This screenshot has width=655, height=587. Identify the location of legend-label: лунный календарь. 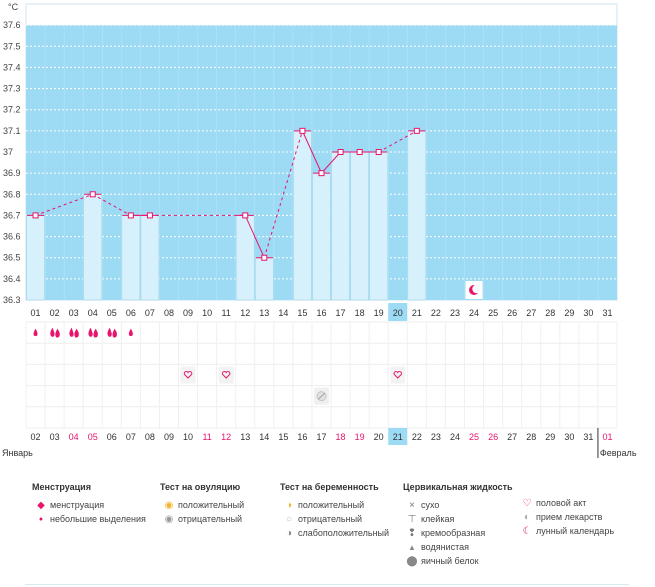
(575, 531).